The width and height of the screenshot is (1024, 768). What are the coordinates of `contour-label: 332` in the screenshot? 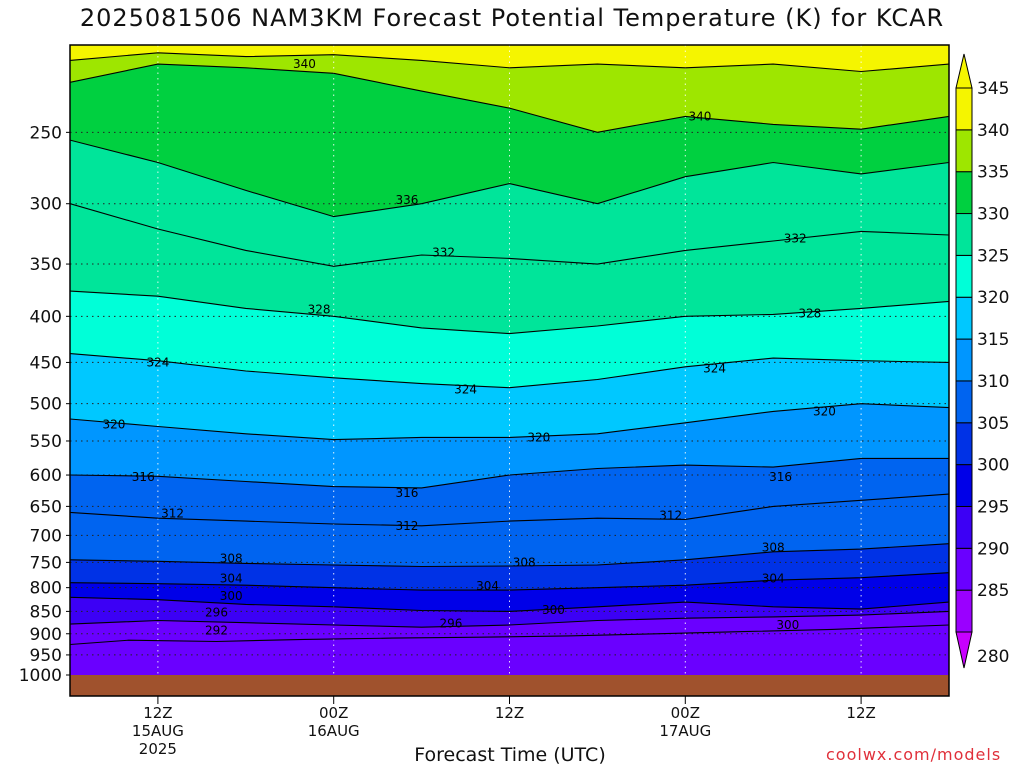 It's located at (795, 239).